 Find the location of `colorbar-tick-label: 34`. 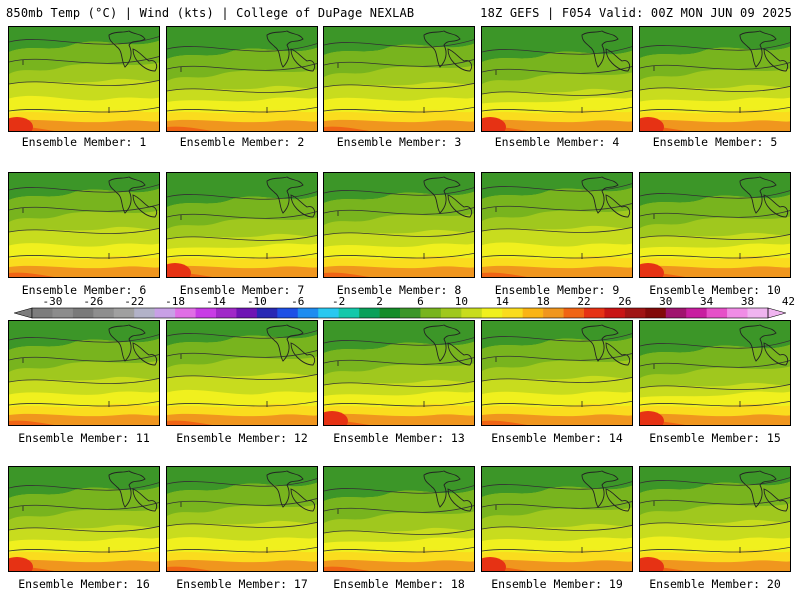

colorbar-tick-label: 34 is located at coordinates (707, 301).